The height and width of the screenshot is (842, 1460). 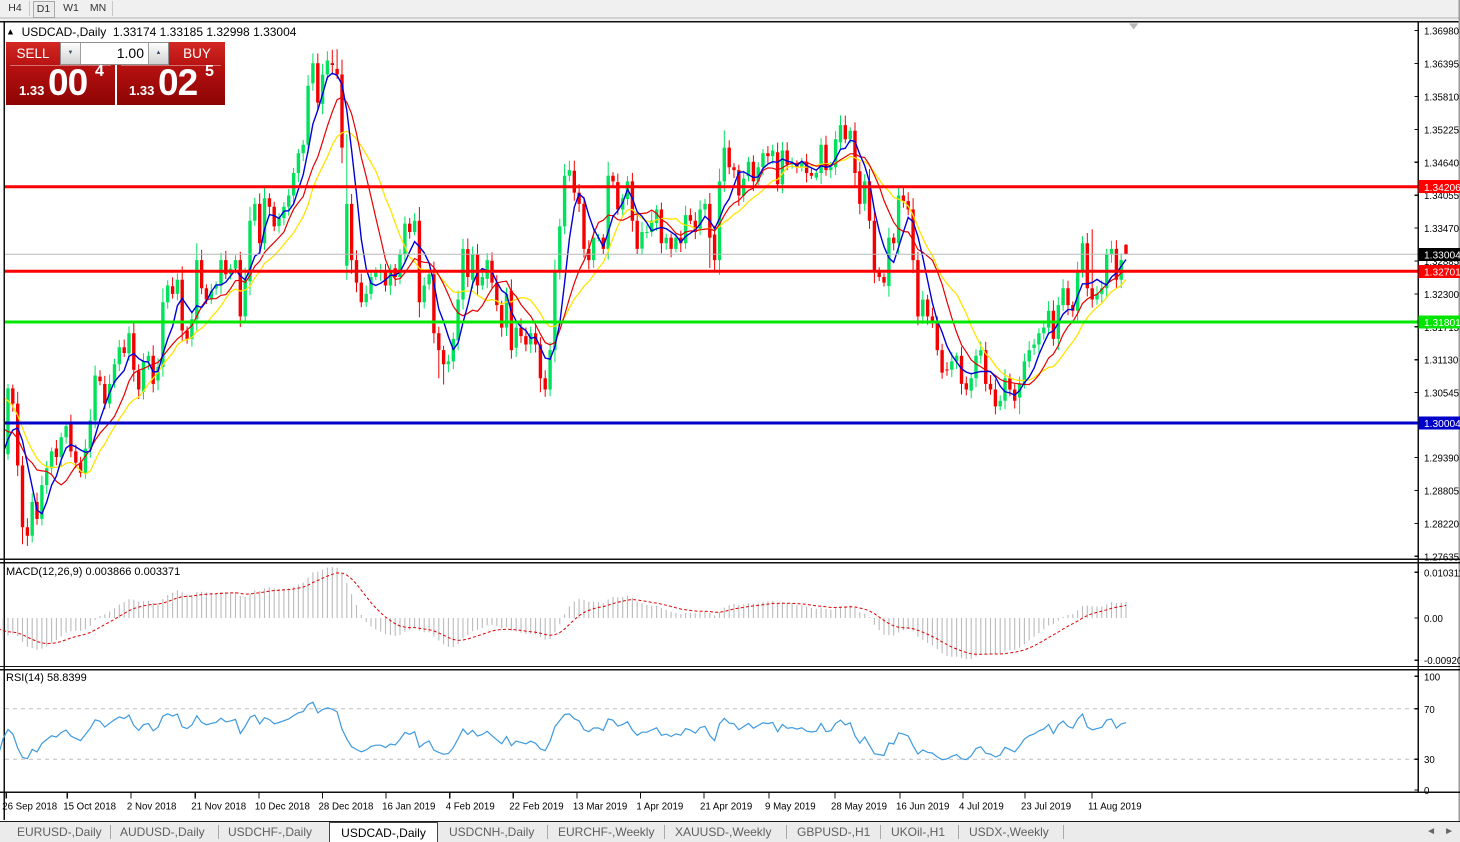 I want to click on svg-text: 10 Dec 2018, so click(x=282, y=807).